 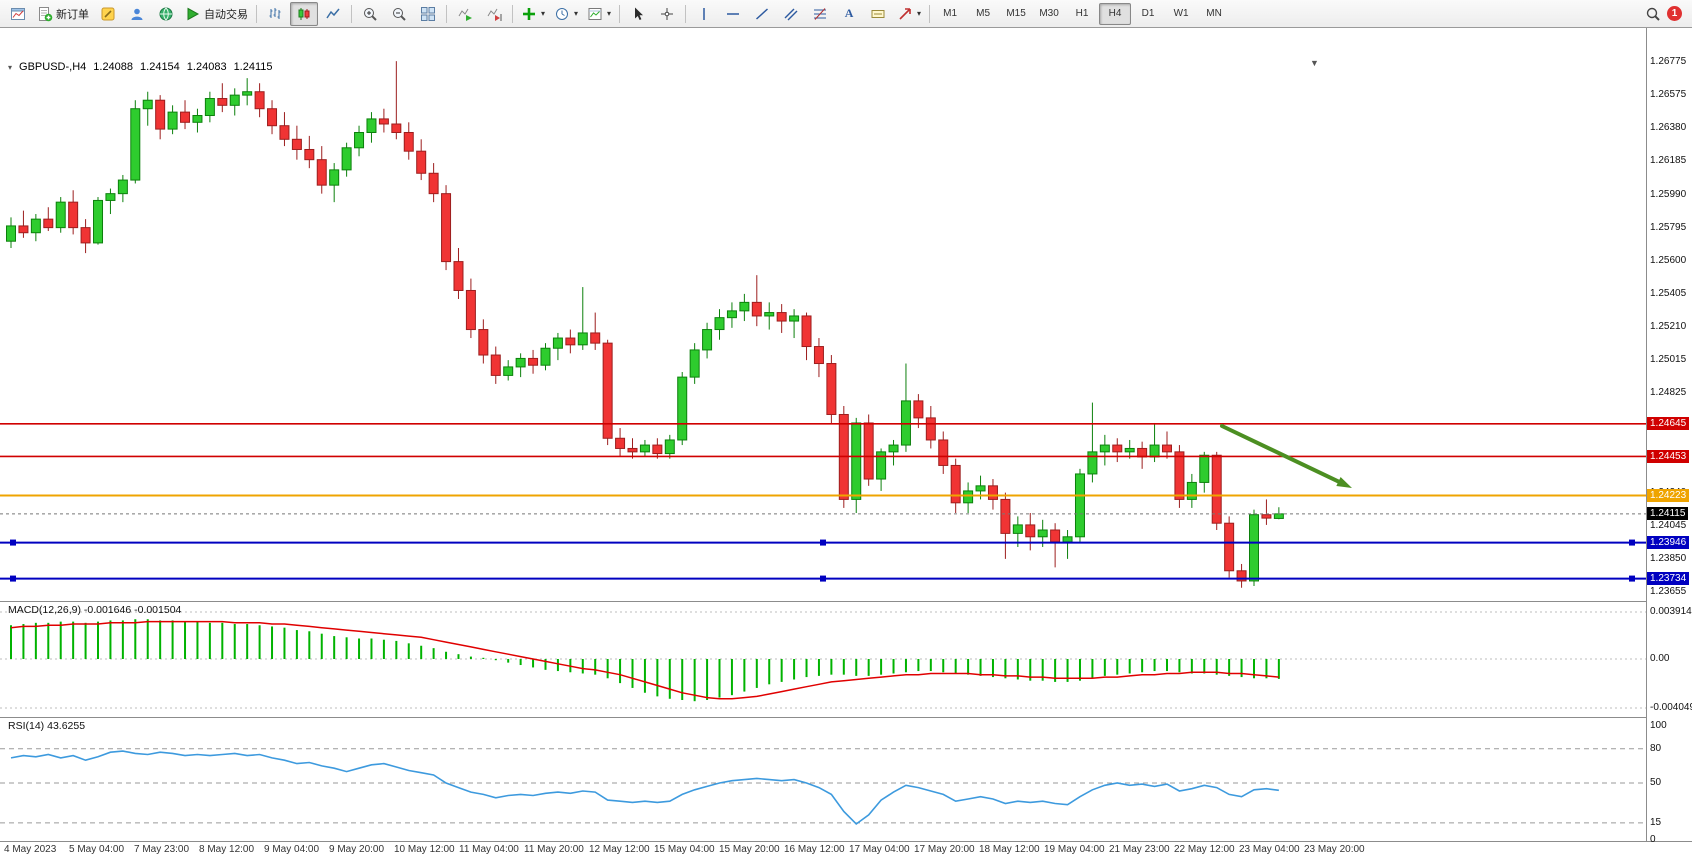 What do you see at coordinates (1009, 849) in the screenshot?
I see `time-axis-label: 18 May 12:00` at bounding box center [1009, 849].